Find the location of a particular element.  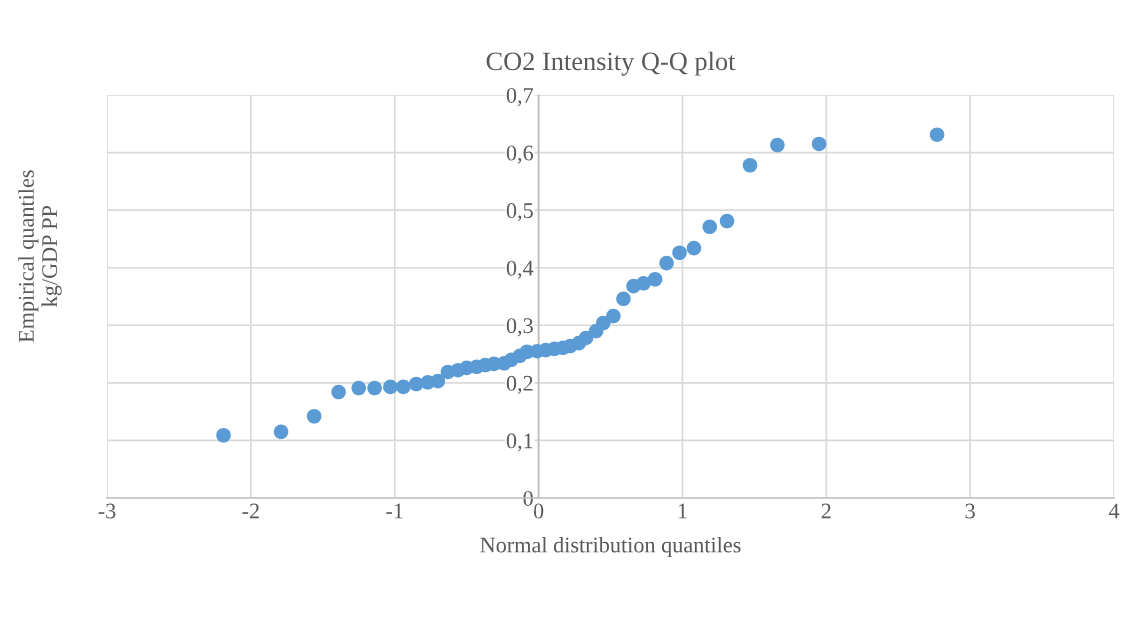

y-tick-label: 0,4 is located at coordinates (520, 269).